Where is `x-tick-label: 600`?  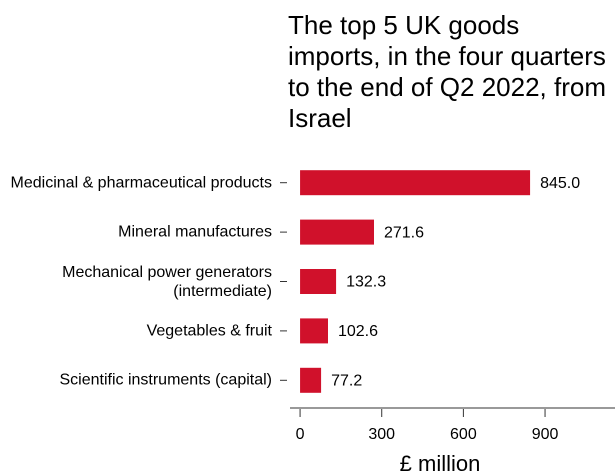
x-tick-label: 600 is located at coordinates (463, 434).